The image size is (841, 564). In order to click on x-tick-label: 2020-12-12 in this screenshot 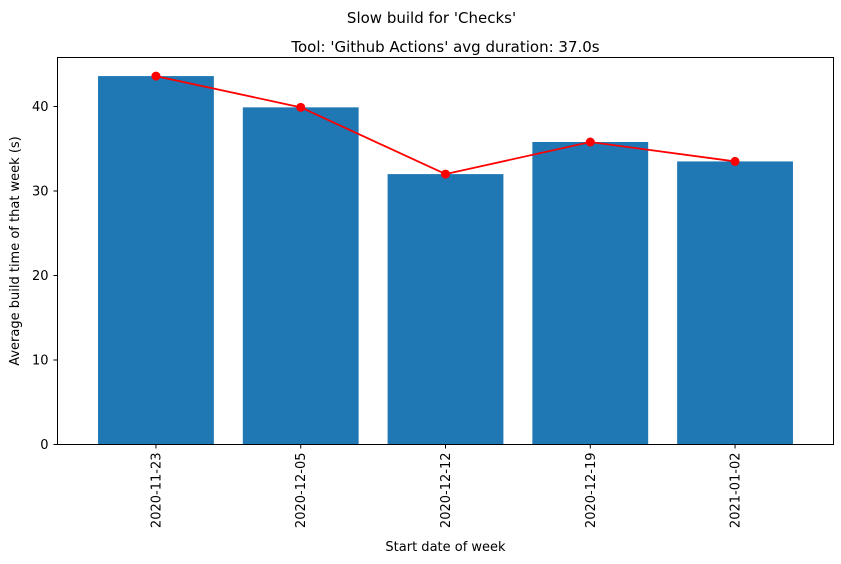, I will do `click(446, 491)`.